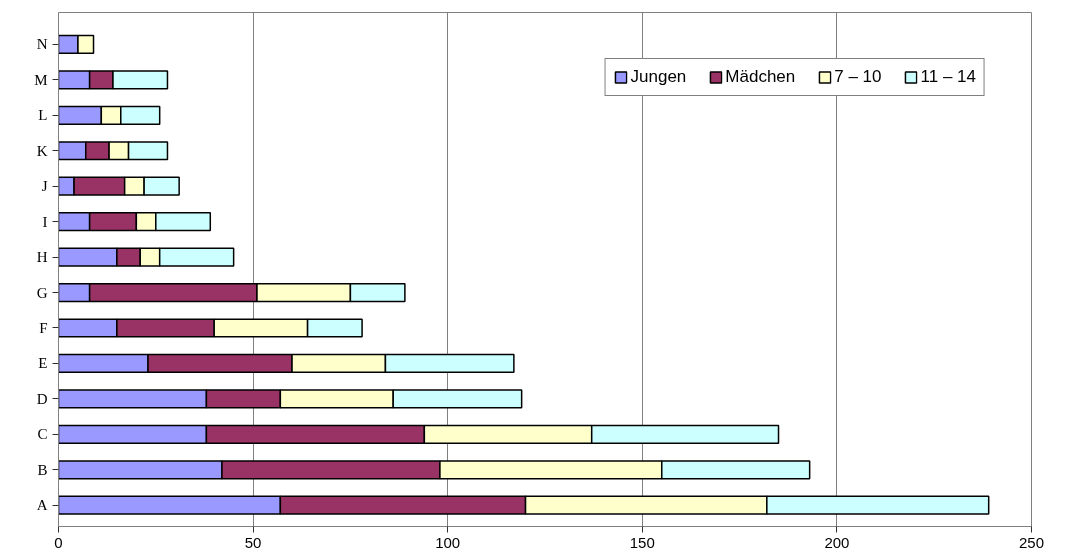  What do you see at coordinates (837, 542) in the screenshot?
I see `x-tick-label: 200` at bounding box center [837, 542].